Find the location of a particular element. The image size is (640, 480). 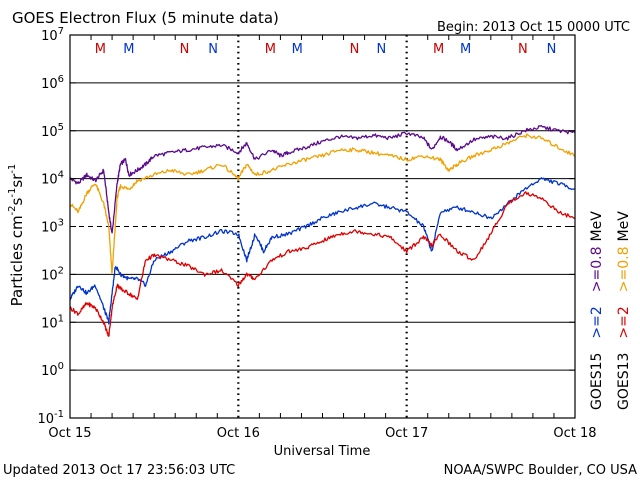

x-tick-label: Oct 16 is located at coordinates (238, 433).